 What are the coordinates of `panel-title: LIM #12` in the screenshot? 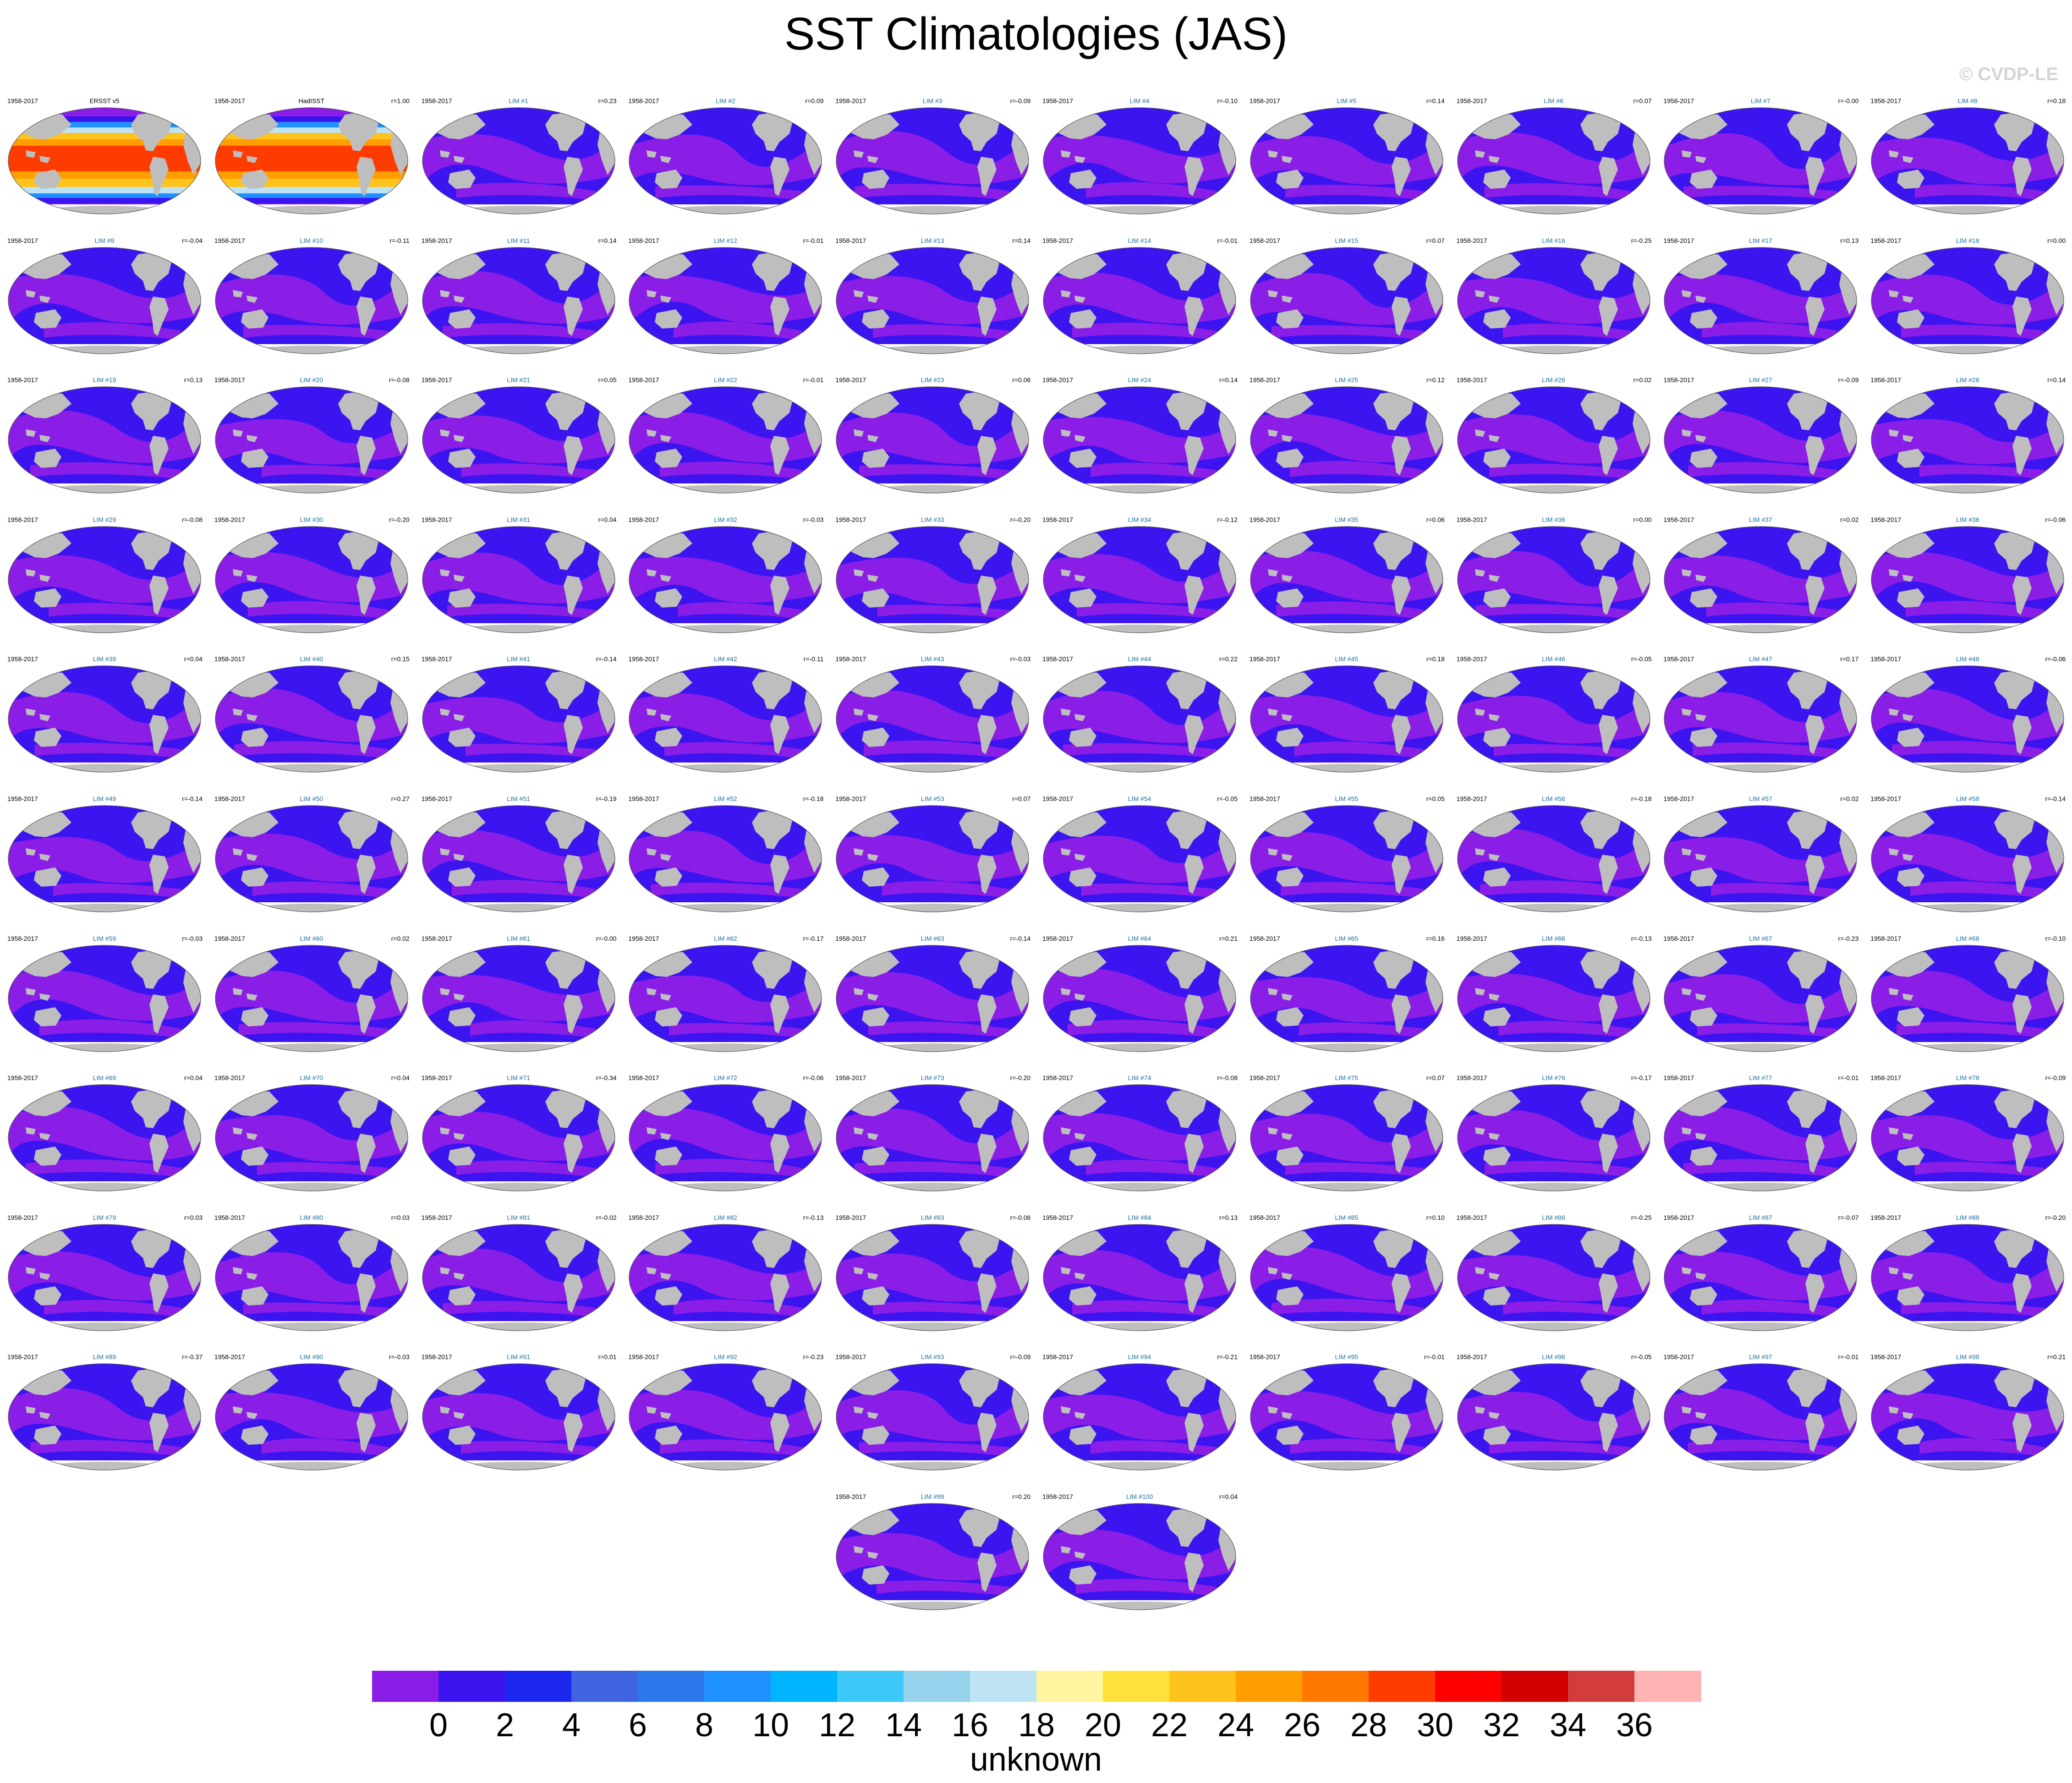 It's located at (726, 240).